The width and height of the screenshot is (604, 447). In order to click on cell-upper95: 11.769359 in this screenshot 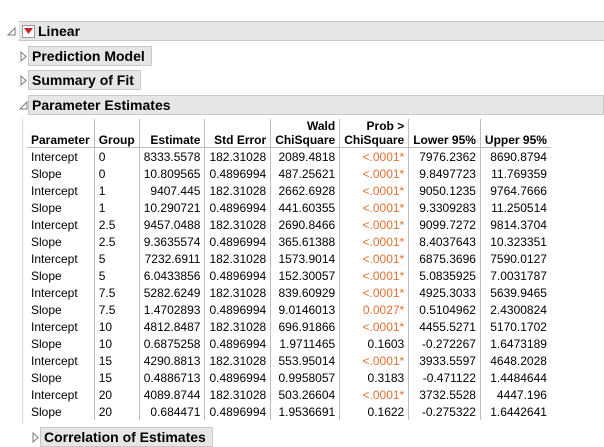, I will do `click(515, 173)`.